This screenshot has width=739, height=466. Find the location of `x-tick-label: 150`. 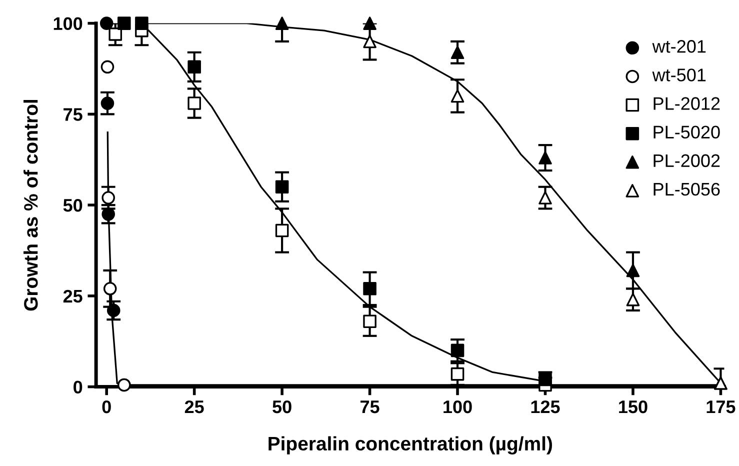

x-tick-label: 150 is located at coordinates (633, 407).